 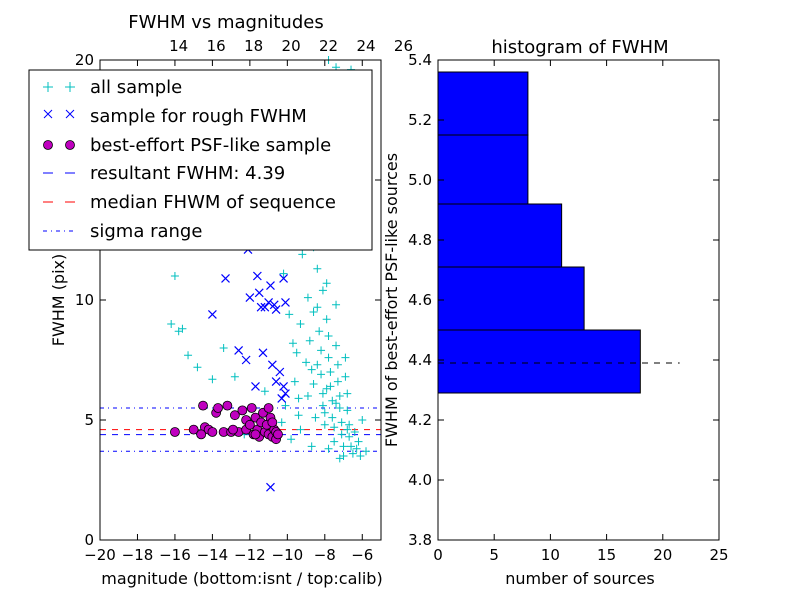 I want to click on x-tick-label: 25, so click(x=718, y=555).